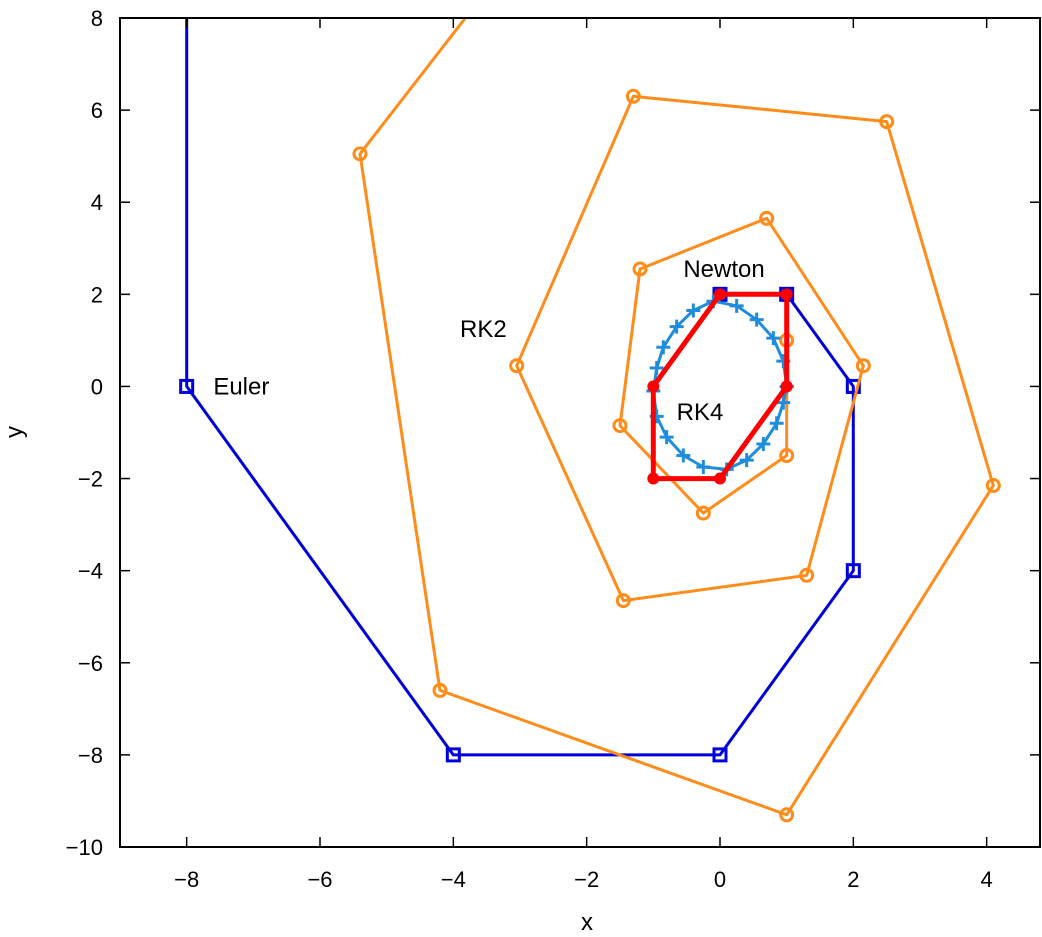 Image resolution: width=1042 pixels, height=937 pixels. What do you see at coordinates (97, 294) in the screenshot?
I see `y-tick-label: 2` at bounding box center [97, 294].